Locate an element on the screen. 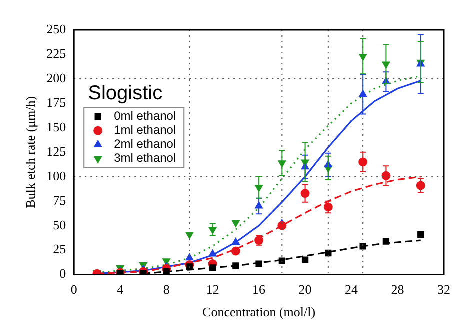 This screenshot has height=335, width=474. x-tick-label: 8 is located at coordinates (166, 290).